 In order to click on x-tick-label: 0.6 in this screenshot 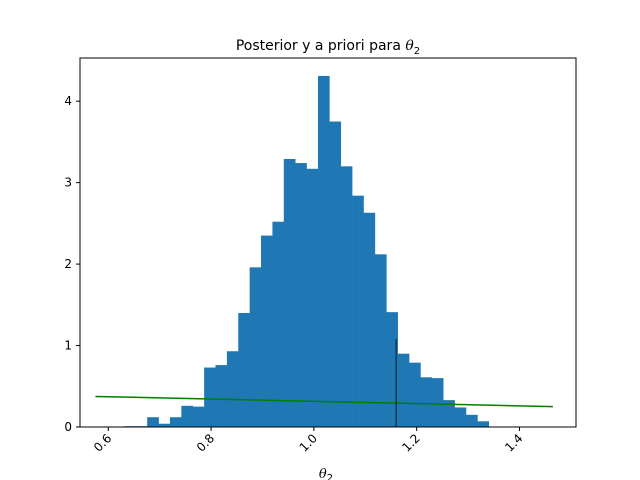, I will do `click(102, 442)`.